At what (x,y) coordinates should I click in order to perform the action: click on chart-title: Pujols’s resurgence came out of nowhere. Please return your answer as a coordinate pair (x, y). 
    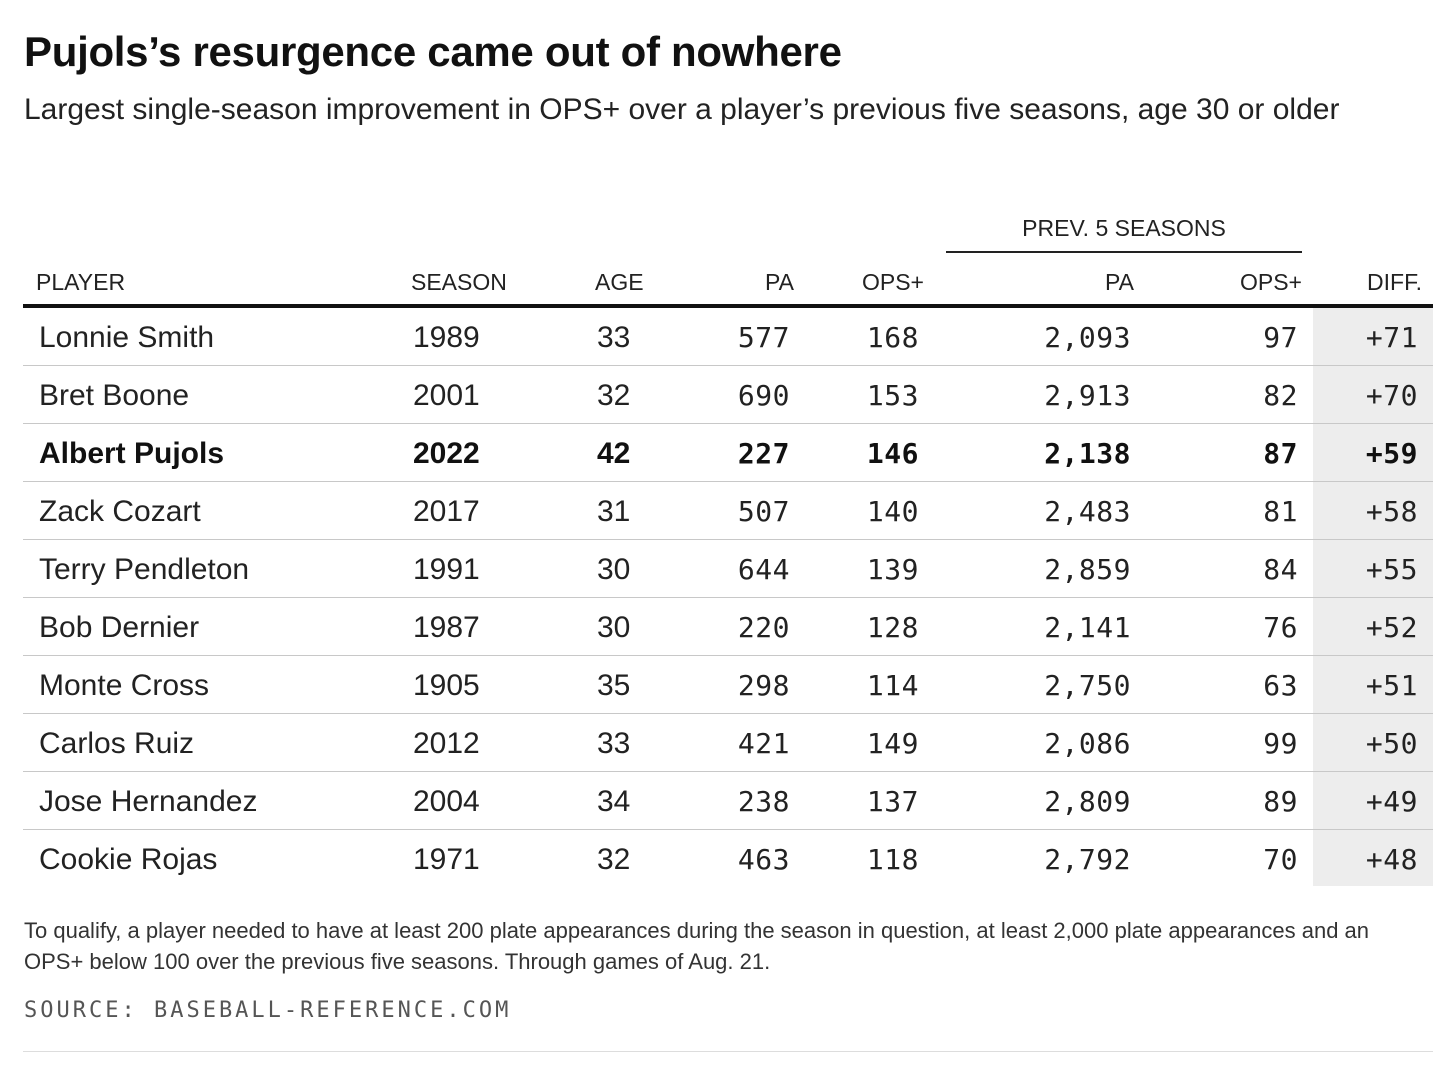
    Looking at the image, I should click on (433, 51).